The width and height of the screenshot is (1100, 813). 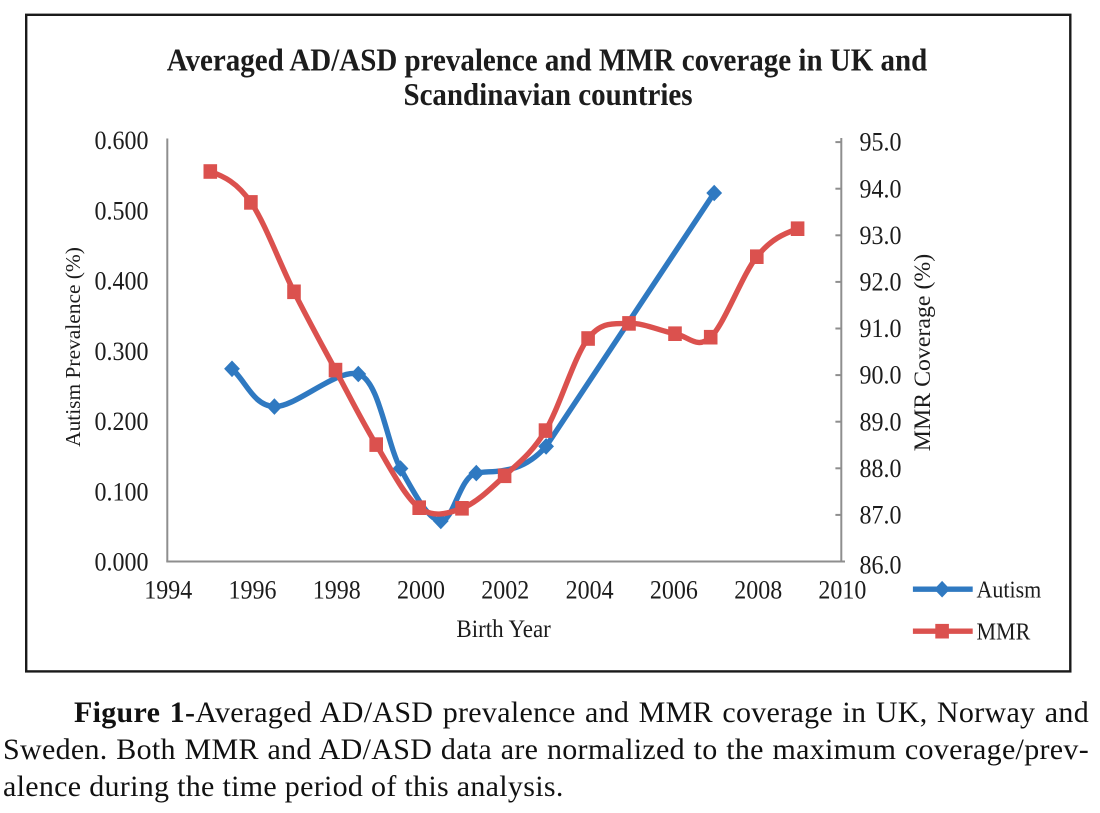 I want to click on svg-text: 1996, so click(x=253, y=591).